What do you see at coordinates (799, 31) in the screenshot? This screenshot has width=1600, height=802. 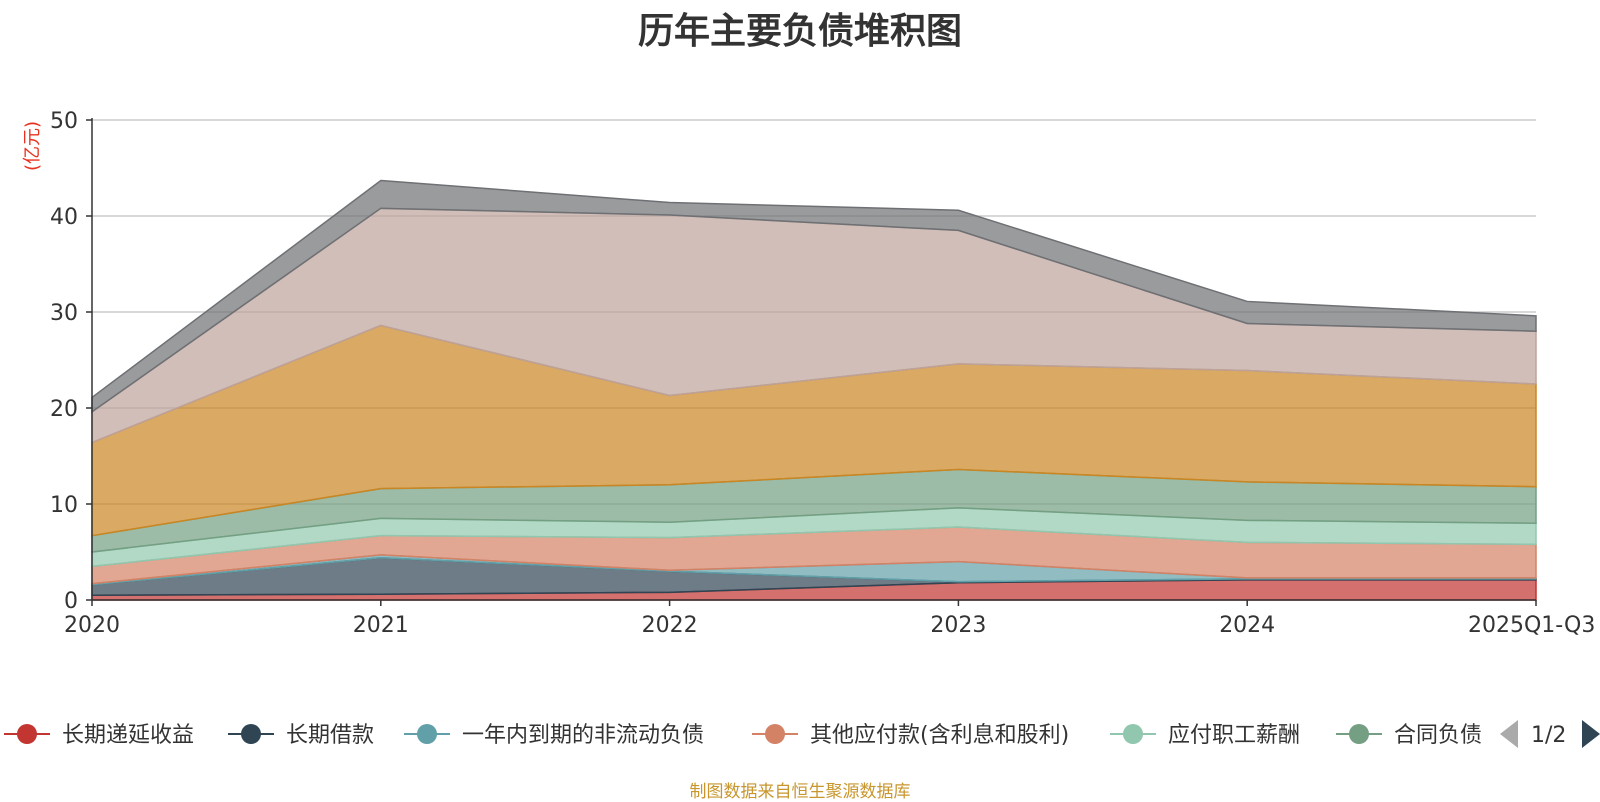 I see `chart-title: 历年主要负债堆积图` at bounding box center [799, 31].